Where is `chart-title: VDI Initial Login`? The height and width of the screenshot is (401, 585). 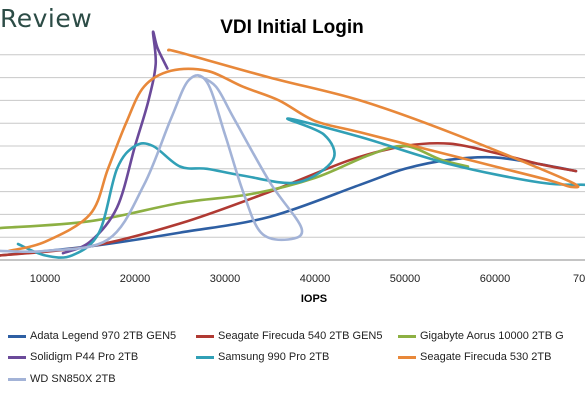
chart-title: VDI Initial Login is located at coordinates (292, 27).